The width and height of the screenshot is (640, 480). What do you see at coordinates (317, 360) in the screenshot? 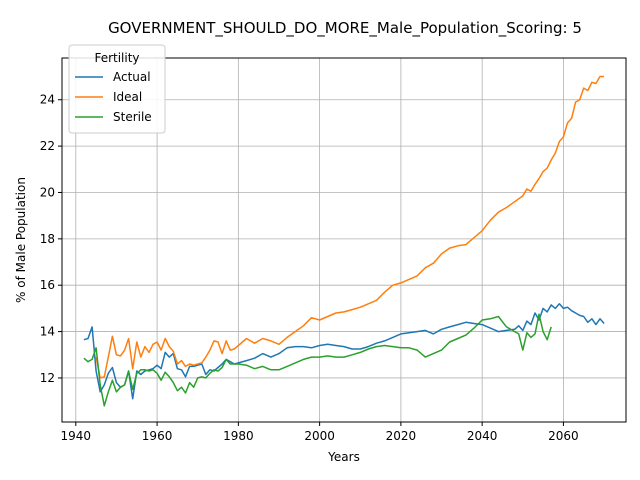
I see `series-line-sterile` at bounding box center [317, 360].